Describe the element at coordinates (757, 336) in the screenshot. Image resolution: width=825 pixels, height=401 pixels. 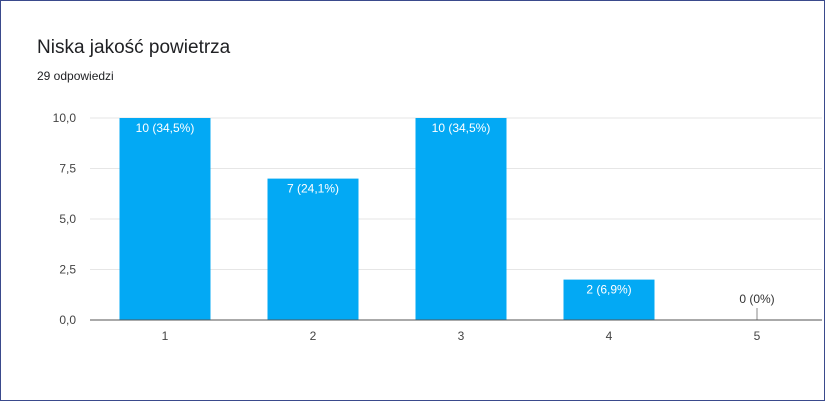
I see `x-tick-label: 5` at that location.